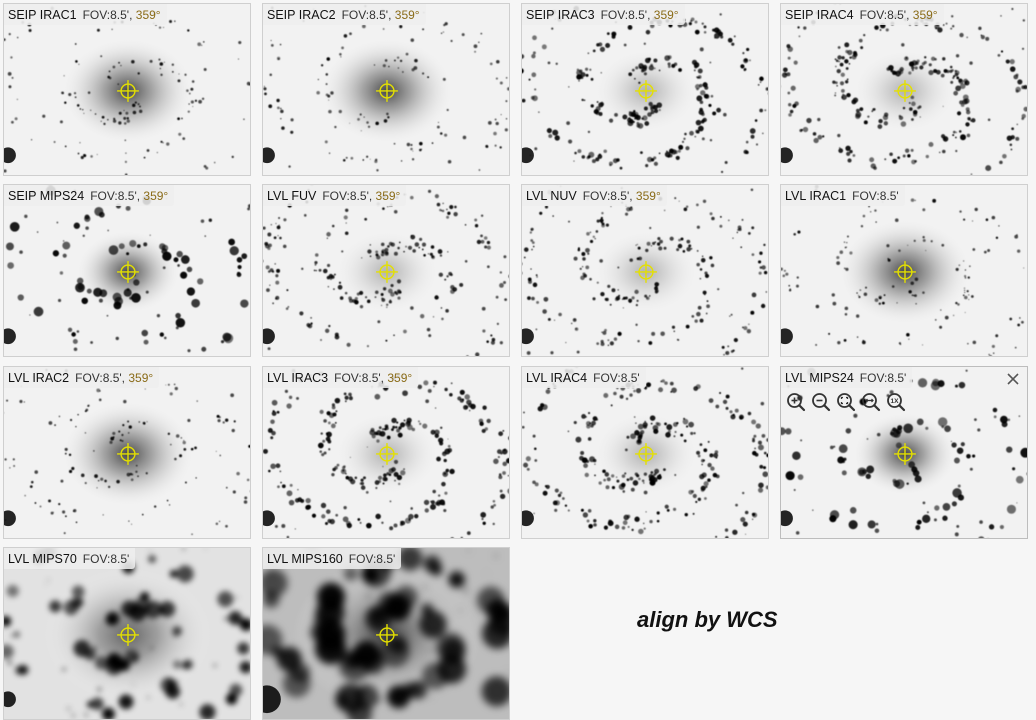 The height and width of the screenshot is (720, 1036). I want to click on zoom-fit-icon, so click(846, 402).